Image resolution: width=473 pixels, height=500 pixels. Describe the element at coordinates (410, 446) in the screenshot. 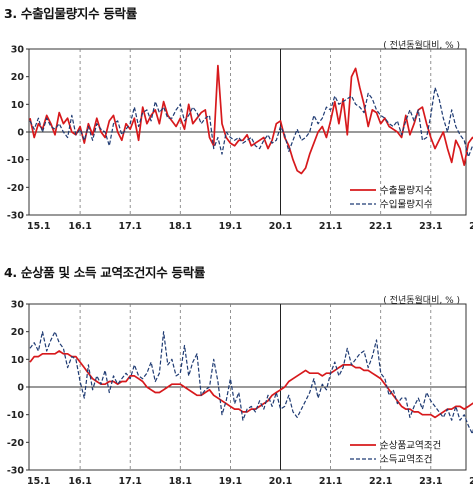

I see `legend-label-1: 순상품교역조건` at that location.